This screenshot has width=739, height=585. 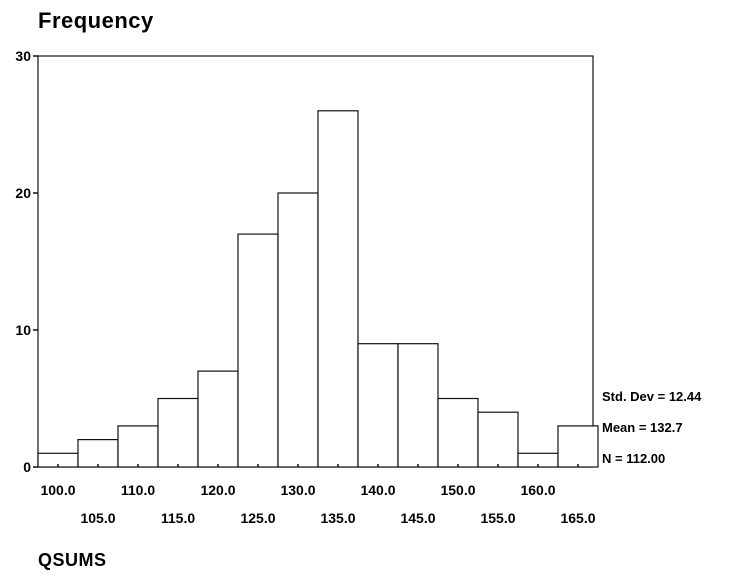 What do you see at coordinates (377, 490) in the screenshot?
I see `x-tick-label: 140.0` at bounding box center [377, 490].